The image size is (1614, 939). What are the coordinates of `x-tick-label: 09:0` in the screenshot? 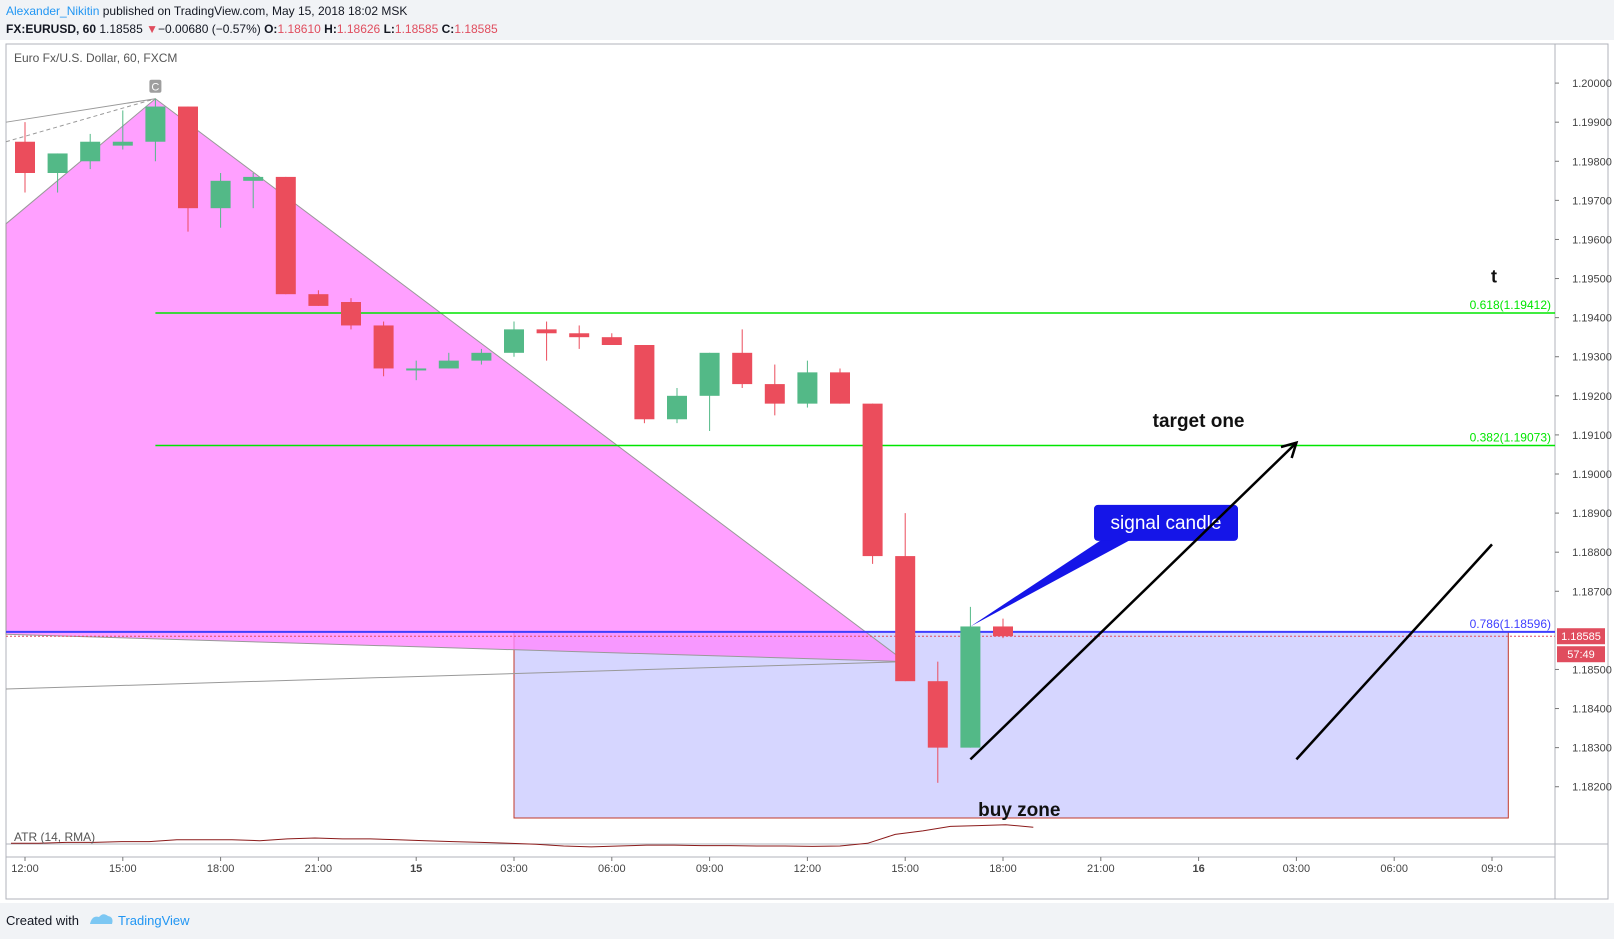 It's located at (1491, 869).